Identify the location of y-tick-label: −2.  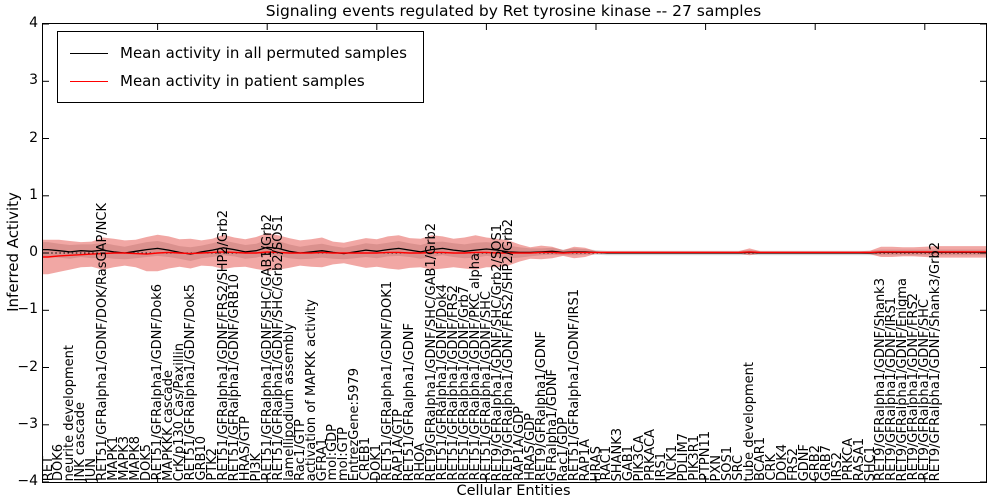
(27, 366).